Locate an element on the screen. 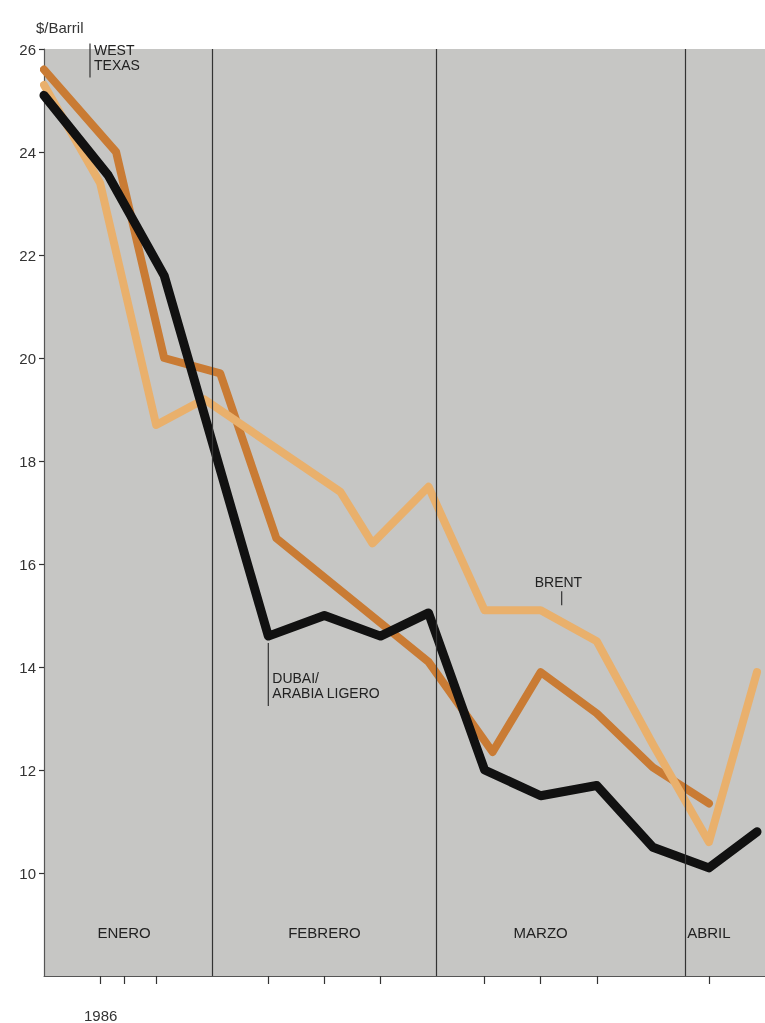  y-tick-label: 24 is located at coordinates (27, 152).